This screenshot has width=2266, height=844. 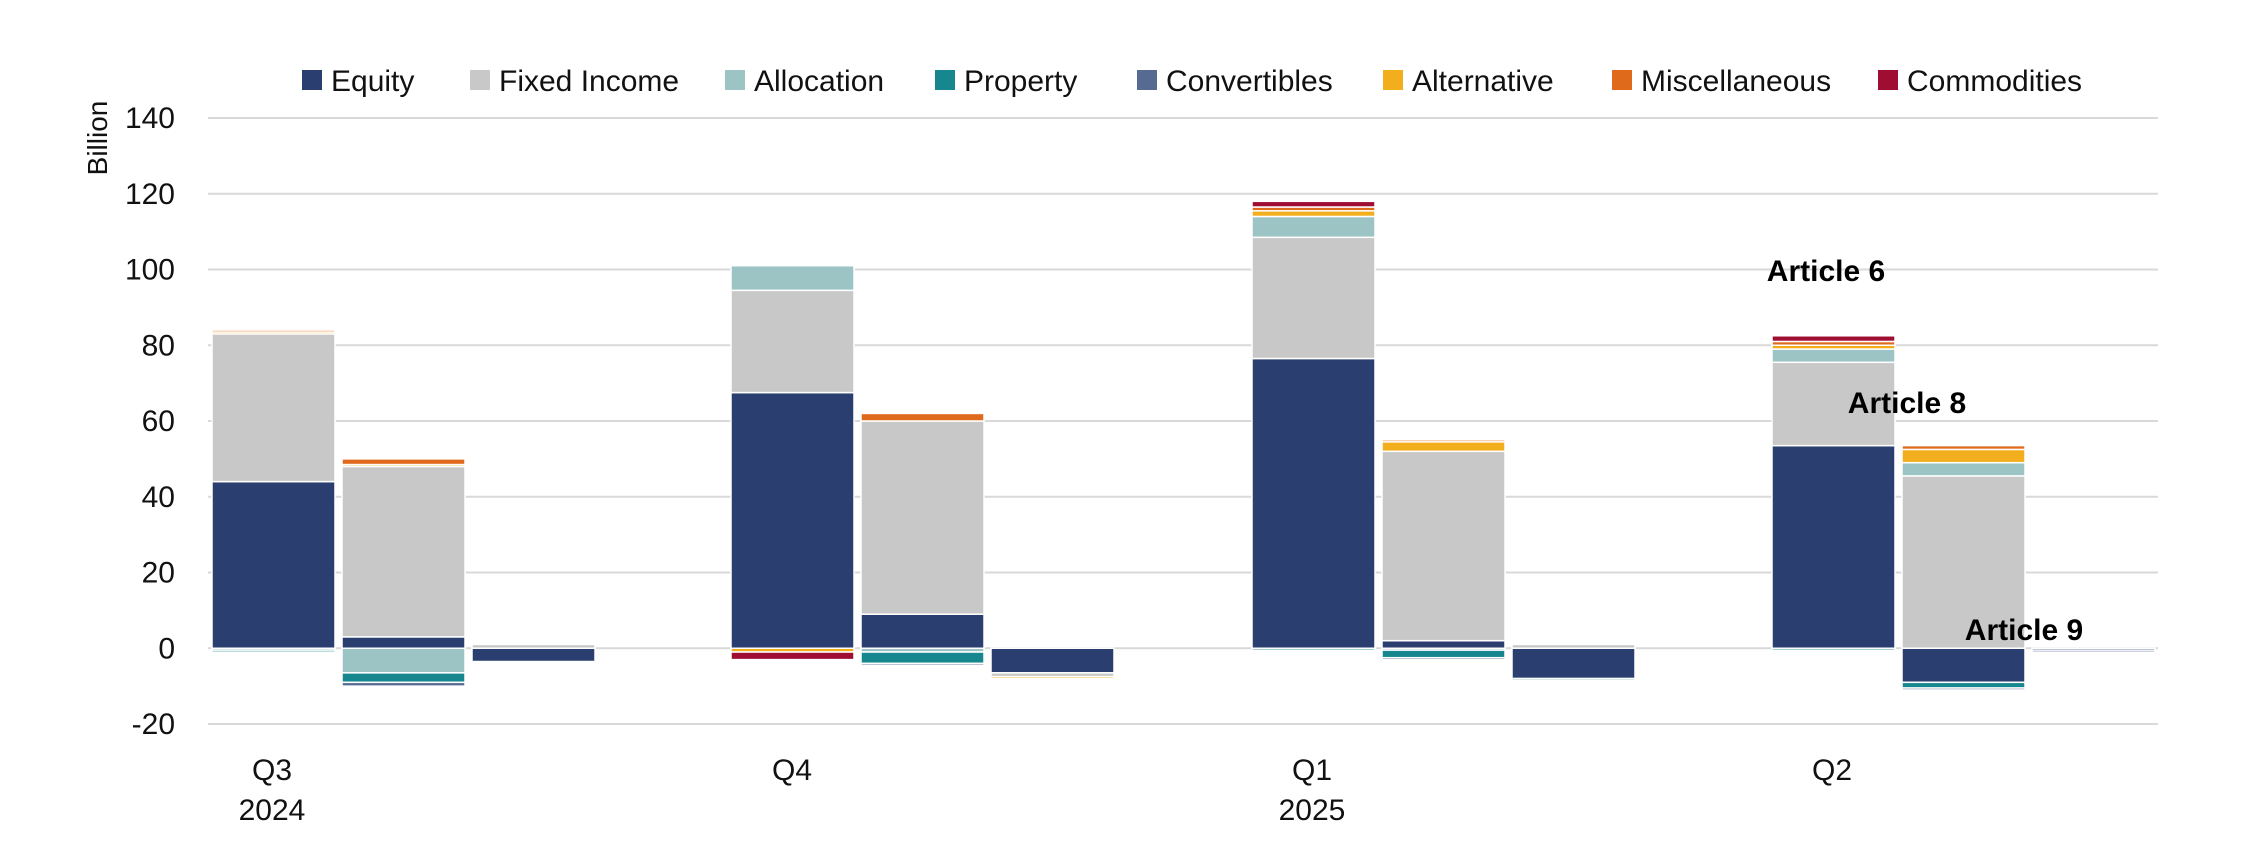 What do you see at coordinates (150, 270) in the screenshot?
I see `y-tick-label: 100` at bounding box center [150, 270].